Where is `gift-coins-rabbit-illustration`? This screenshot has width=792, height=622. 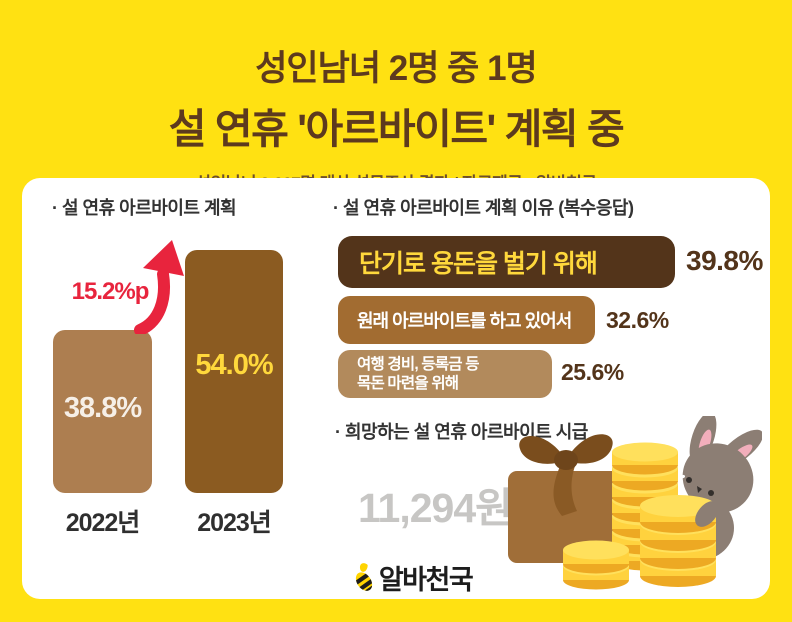 gift-coins-rabbit-illustration is located at coordinates (635, 503).